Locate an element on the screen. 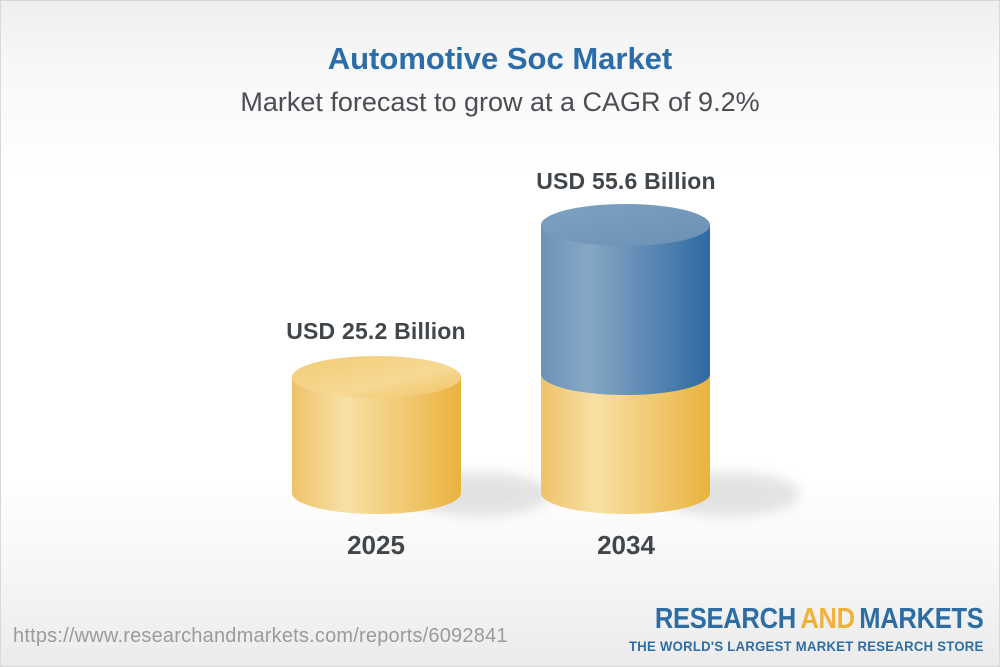 The height and width of the screenshot is (667, 1000). chart-title: Automotive Soc Market is located at coordinates (500, 58).